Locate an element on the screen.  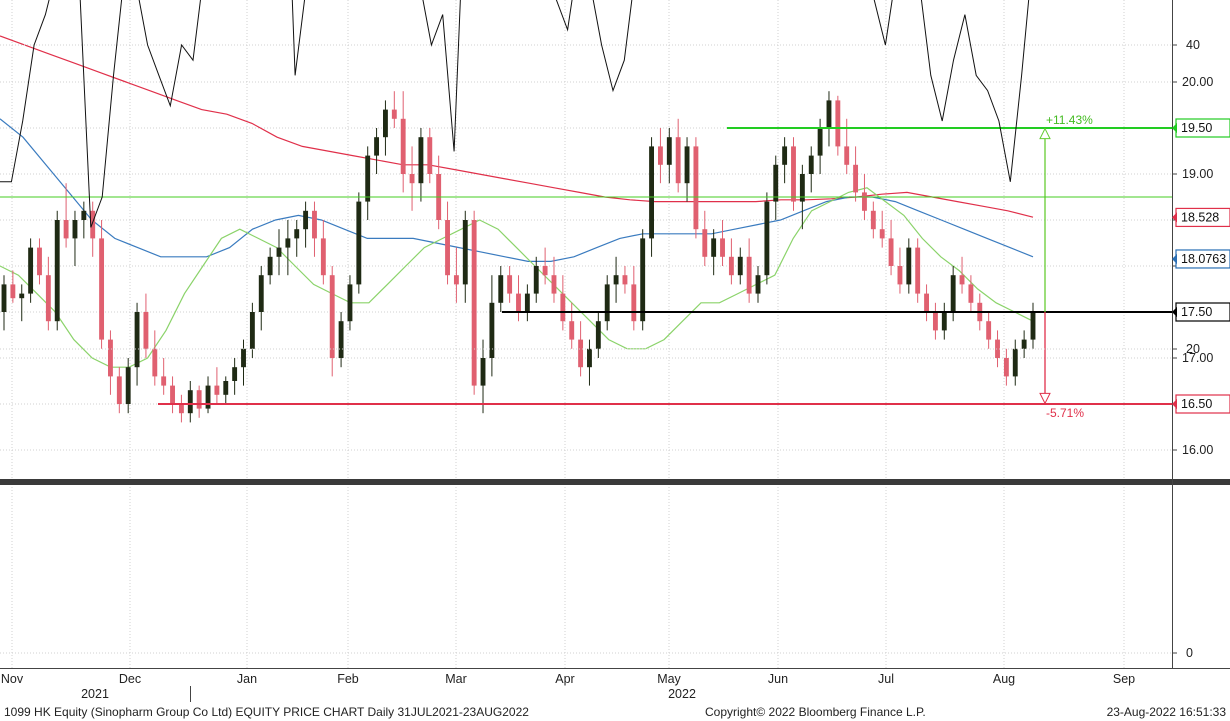
rsi-tick-label: 40 is located at coordinates (1193, 45).